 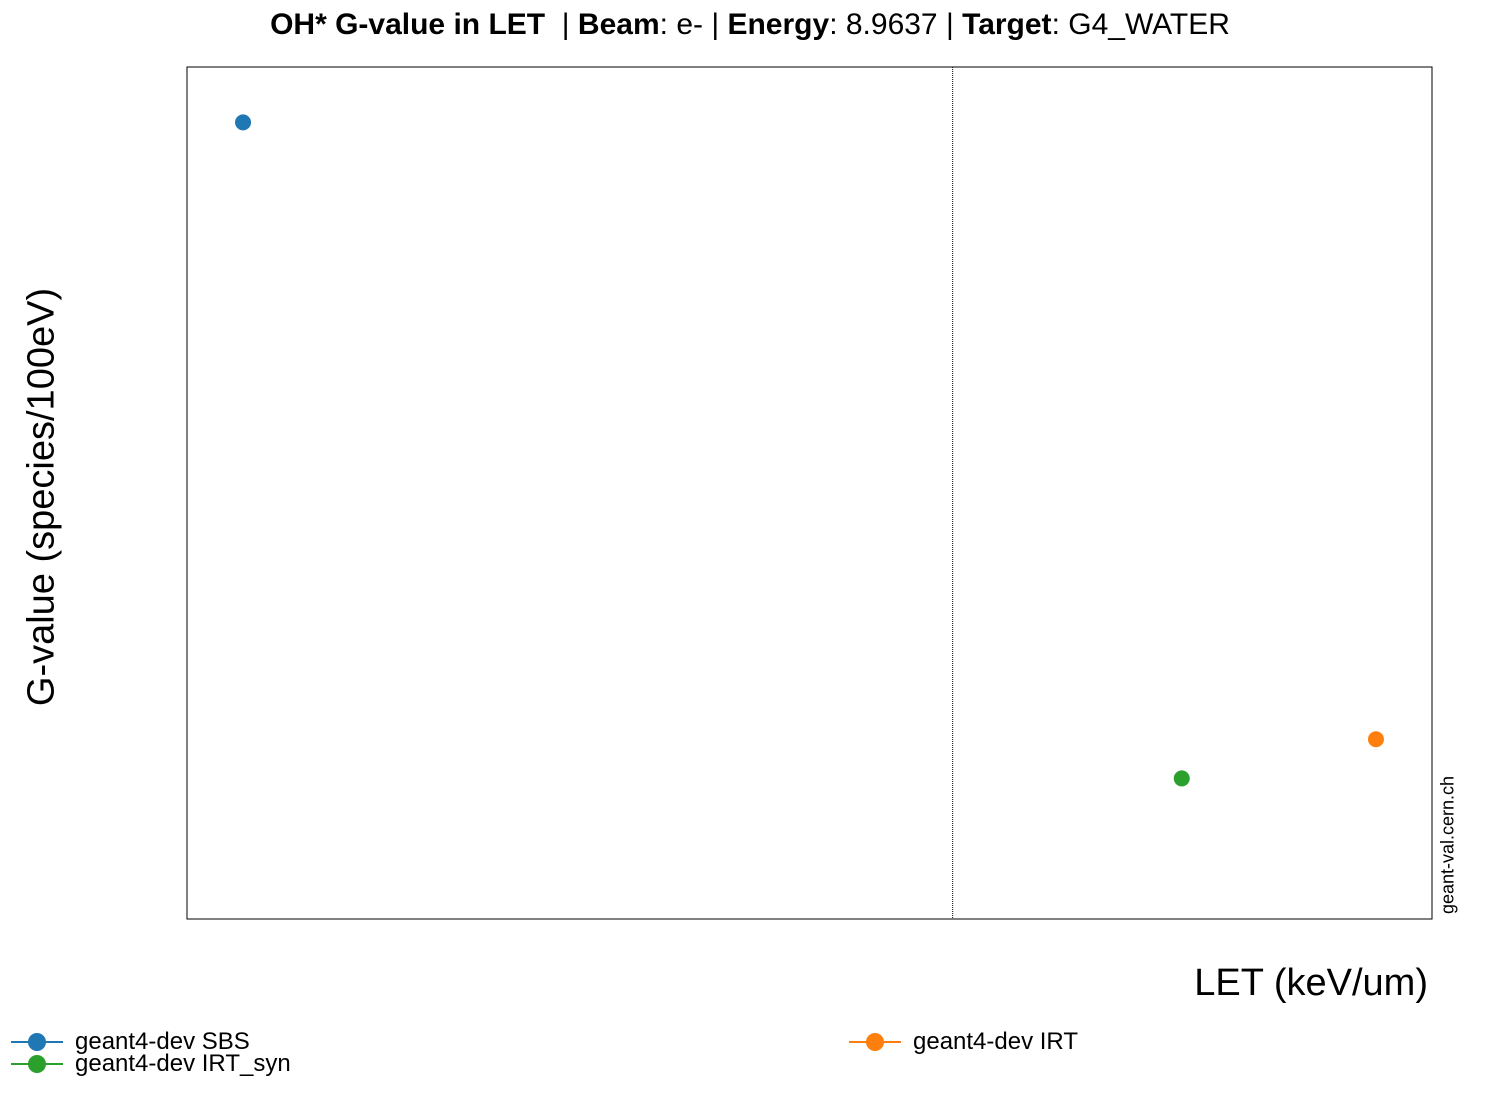 I want to click on title-beam-value: e-, so click(x=689, y=24).